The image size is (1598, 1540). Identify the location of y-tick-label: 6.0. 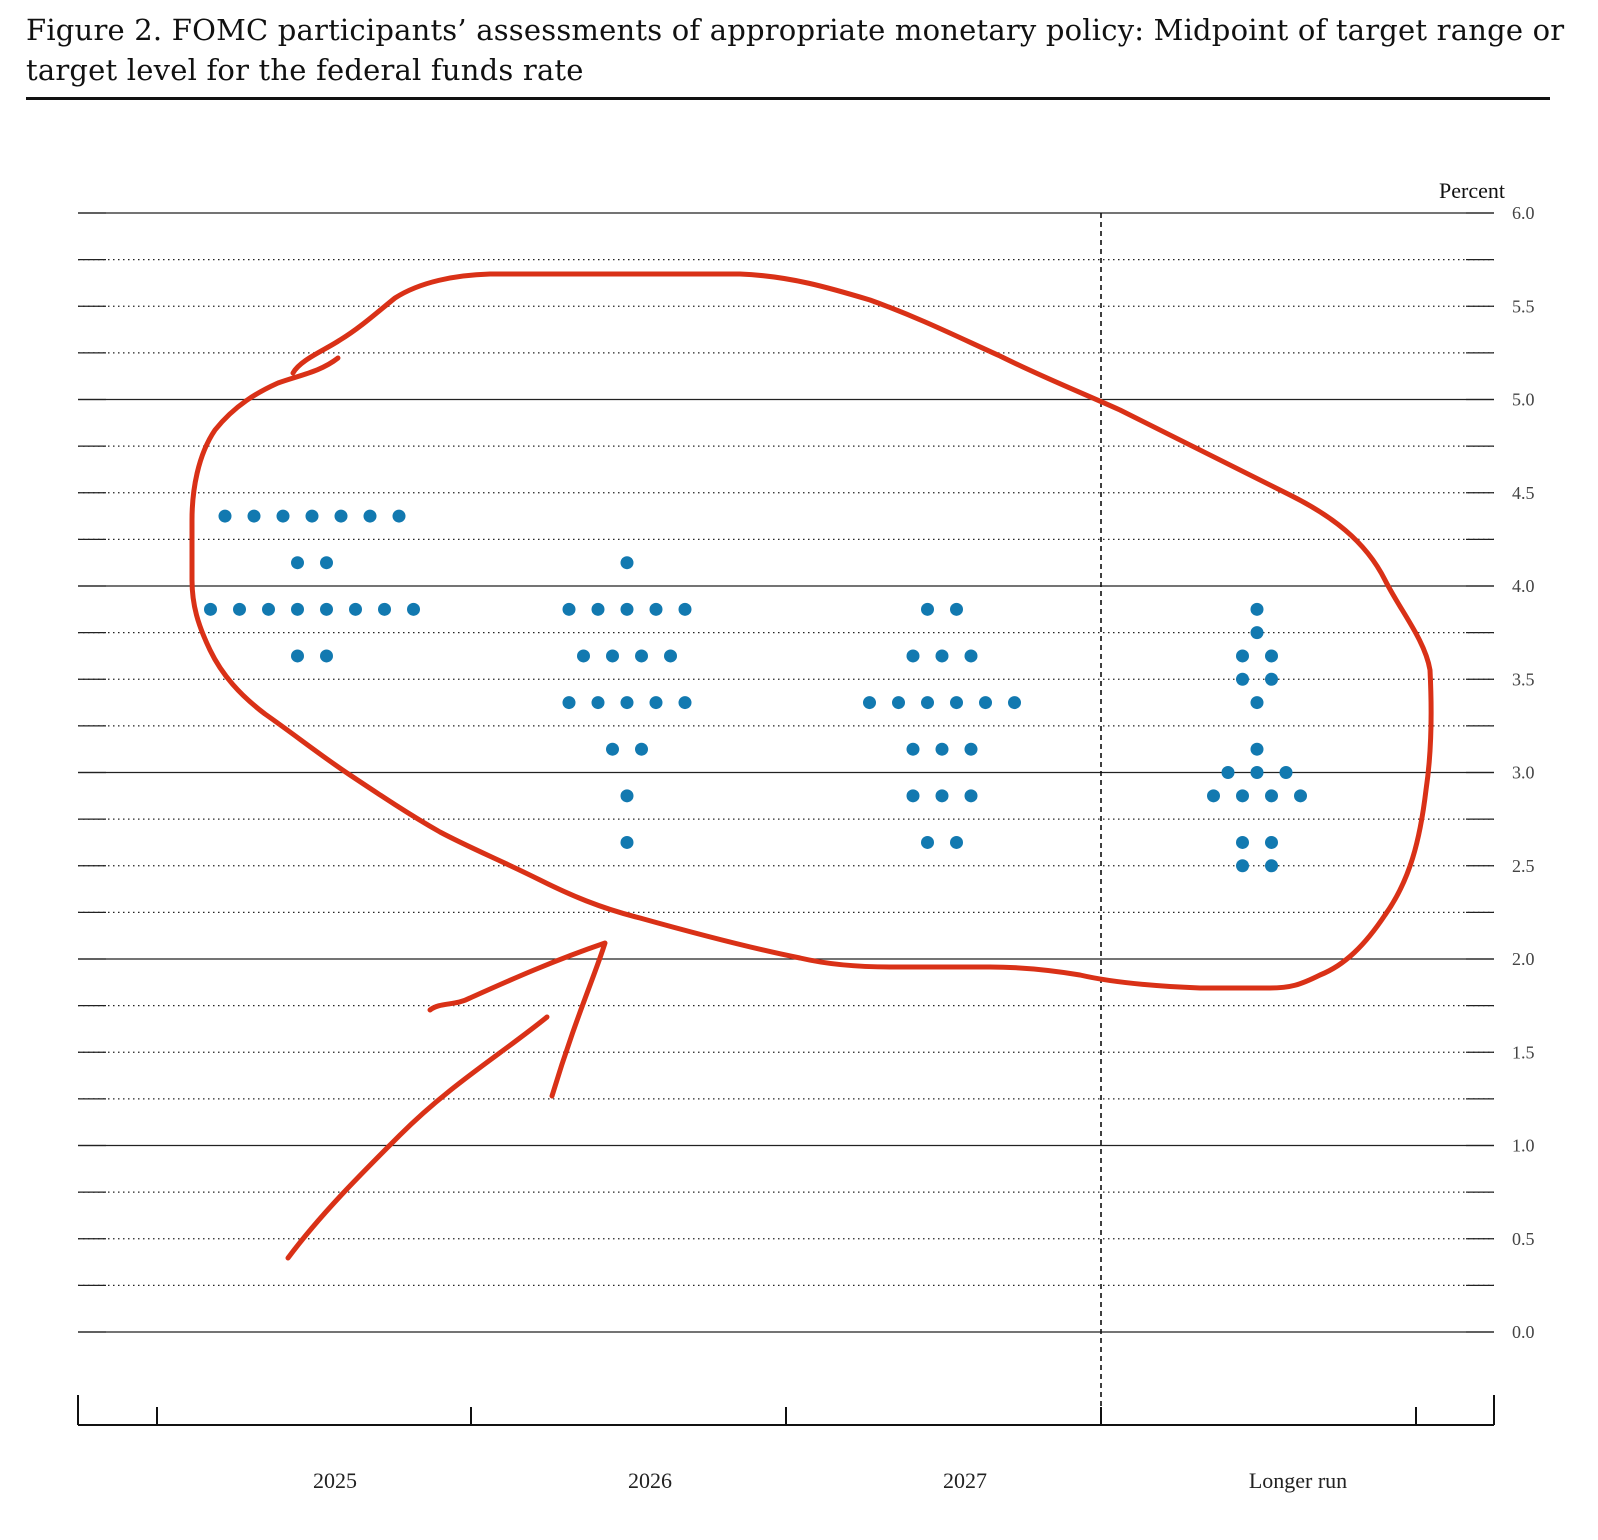
(1523, 213).